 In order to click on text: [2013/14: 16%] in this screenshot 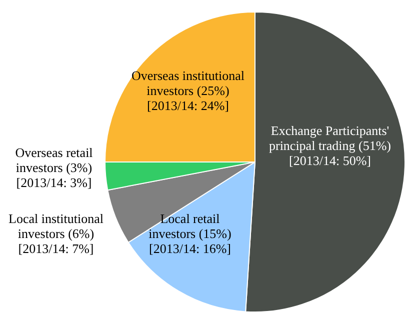, I will do `click(190, 248)`.